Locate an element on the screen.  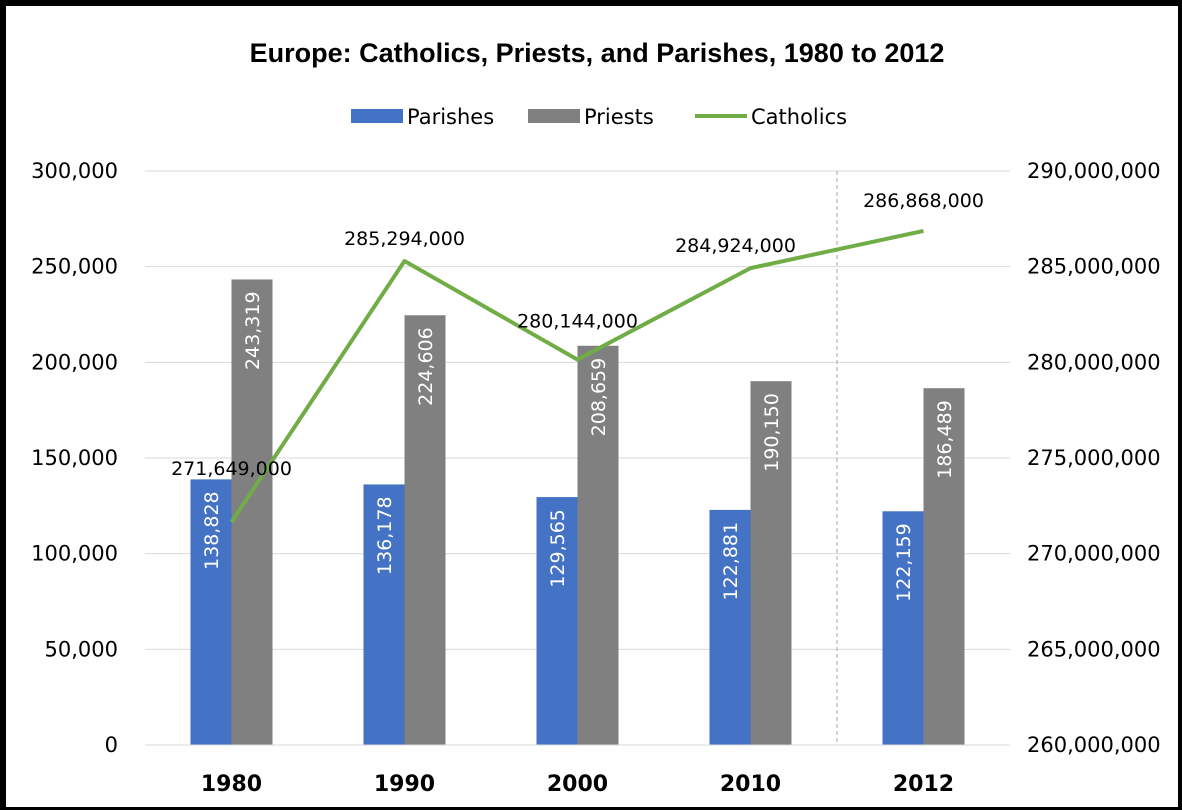
left-tick-label: 300,000 is located at coordinates (74, 171).